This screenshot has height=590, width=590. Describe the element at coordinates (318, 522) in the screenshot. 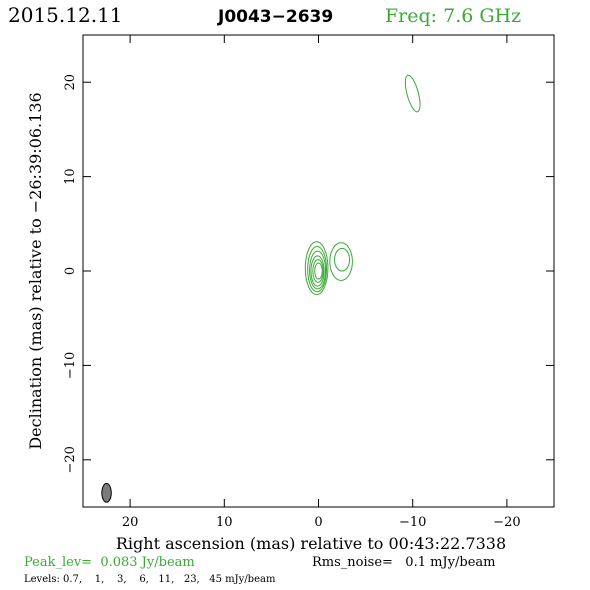

I see `x-tick-label: 0` at that location.